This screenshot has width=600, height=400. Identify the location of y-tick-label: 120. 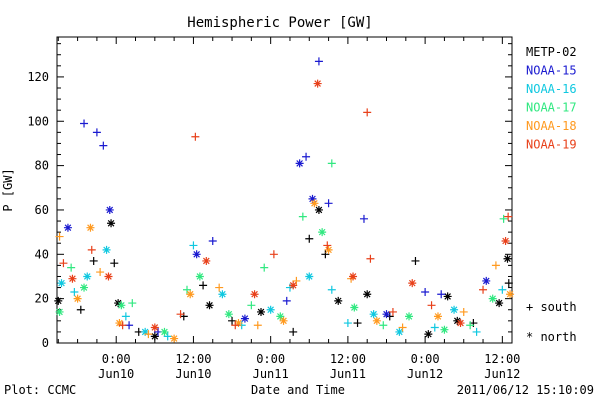
(38, 77).